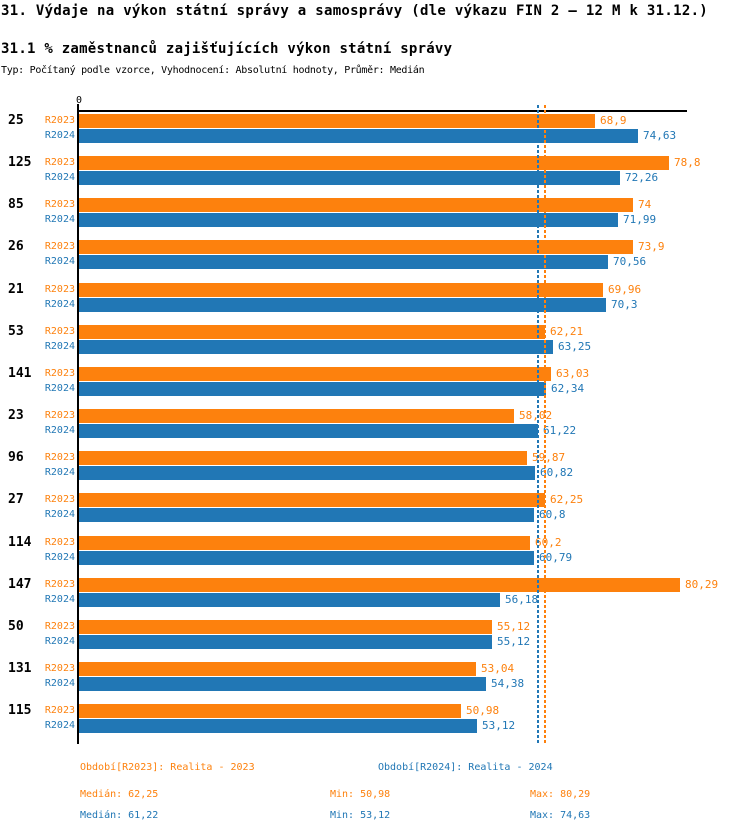 The height and width of the screenshot is (834, 750). I want to click on value-label-r2024: 70,56, so click(630, 261).